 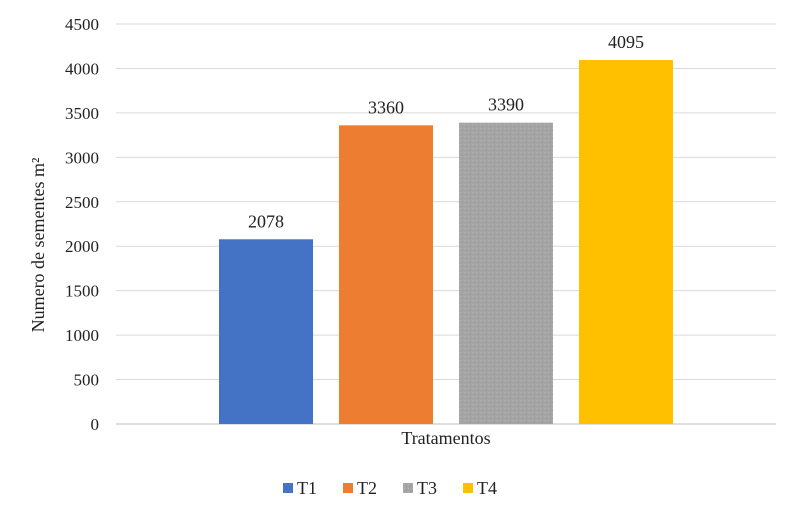 What do you see at coordinates (427, 488) in the screenshot?
I see `legend-label-t3: T3` at bounding box center [427, 488].